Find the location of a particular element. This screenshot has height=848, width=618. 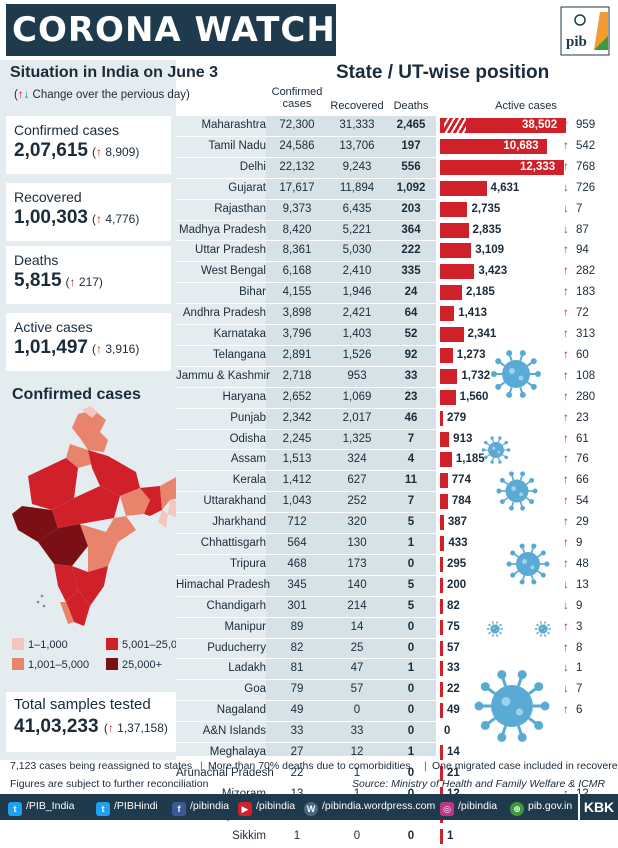

deaths-cell: 1 is located at coordinates (411, 752).